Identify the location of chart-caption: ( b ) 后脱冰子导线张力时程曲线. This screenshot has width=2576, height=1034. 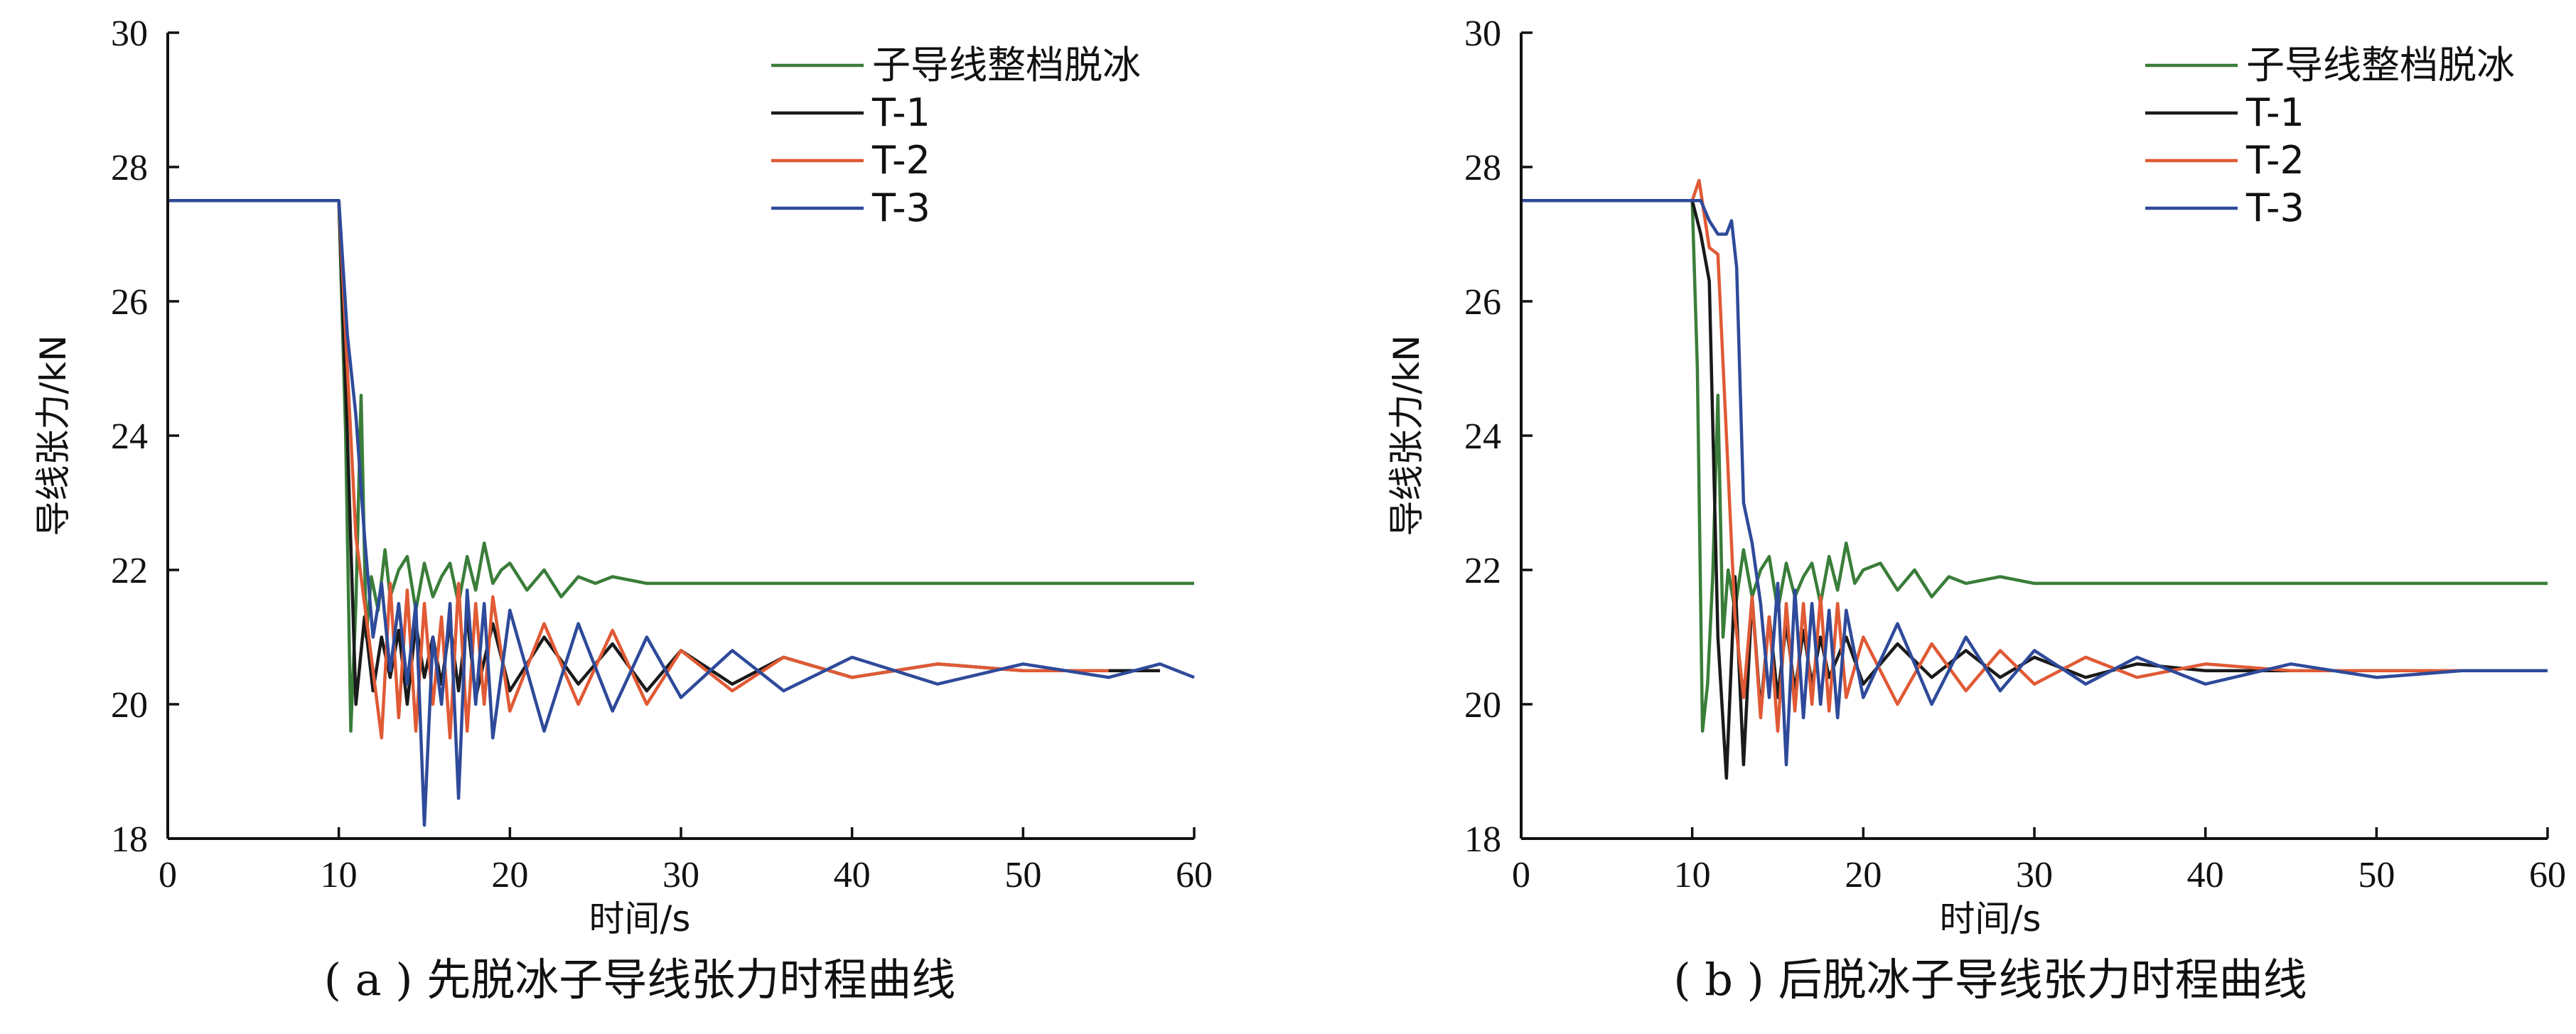
(1990, 980).